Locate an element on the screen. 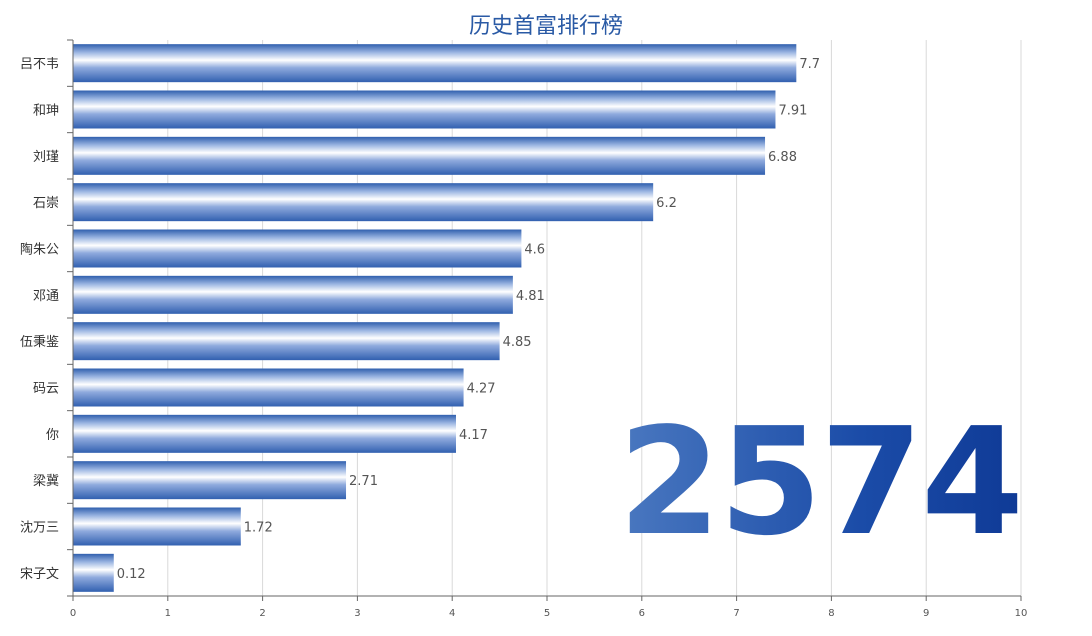  bar-value-label: 0.12 is located at coordinates (131, 574).